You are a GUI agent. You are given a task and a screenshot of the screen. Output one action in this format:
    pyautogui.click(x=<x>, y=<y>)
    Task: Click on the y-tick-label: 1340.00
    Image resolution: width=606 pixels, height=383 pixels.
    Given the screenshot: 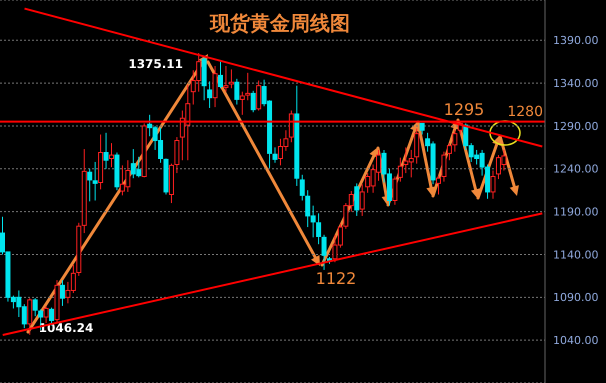 What is the action you would take?
    pyautogui.click(x=575, y=83)
    